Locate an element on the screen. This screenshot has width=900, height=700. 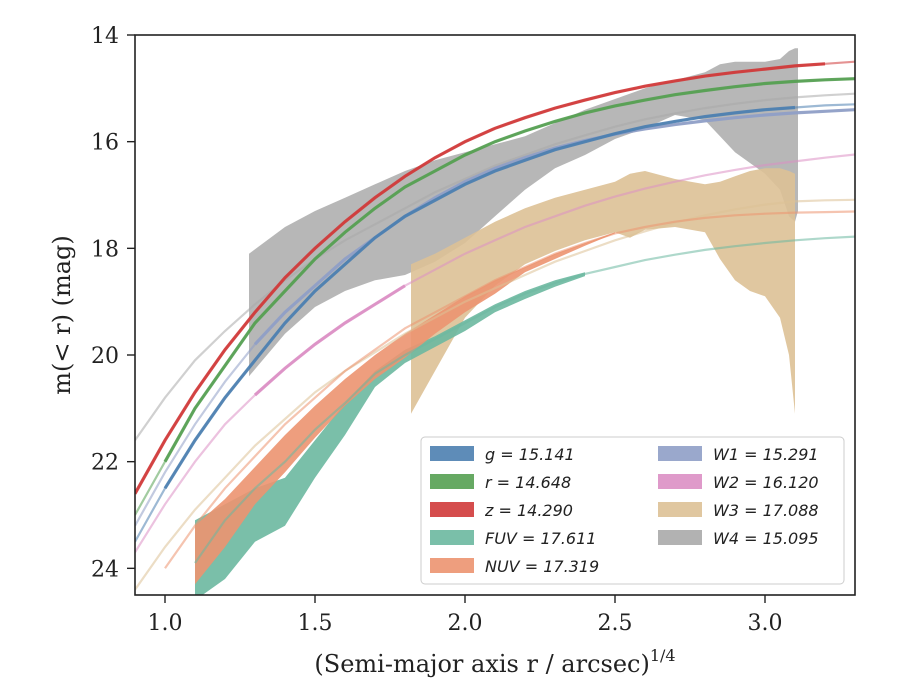
legend-label-fuv: FUV = 17.611 is located at coordinates (540, 538).